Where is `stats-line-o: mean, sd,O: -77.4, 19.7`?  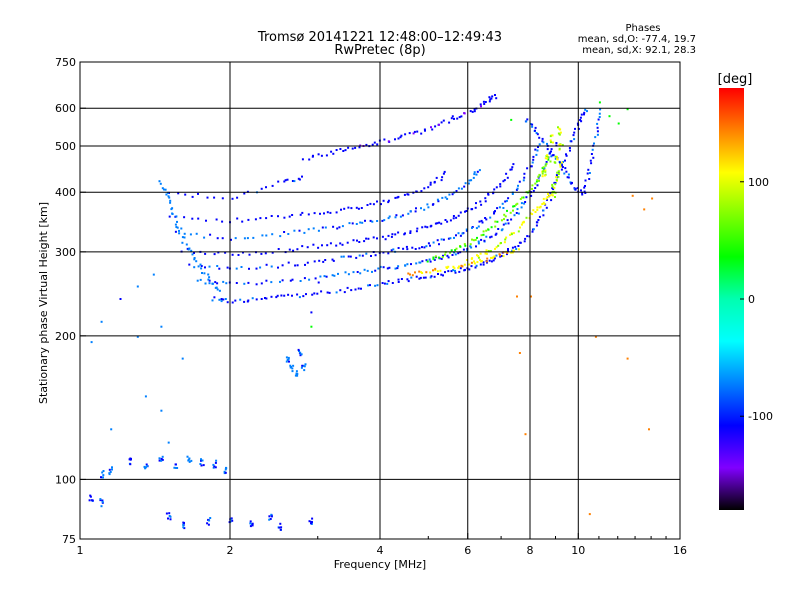
stats-line-o: mean, sd,O: -77.4, 19.7 is located at coordinates (637, 39).